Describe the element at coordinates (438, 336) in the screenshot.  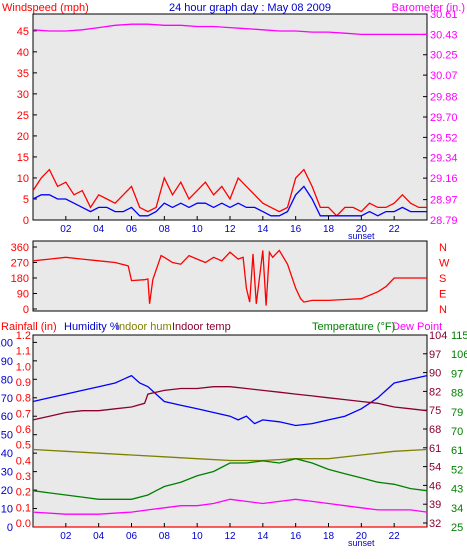
I see `indoor-temp-tick-label: 104` at that location.